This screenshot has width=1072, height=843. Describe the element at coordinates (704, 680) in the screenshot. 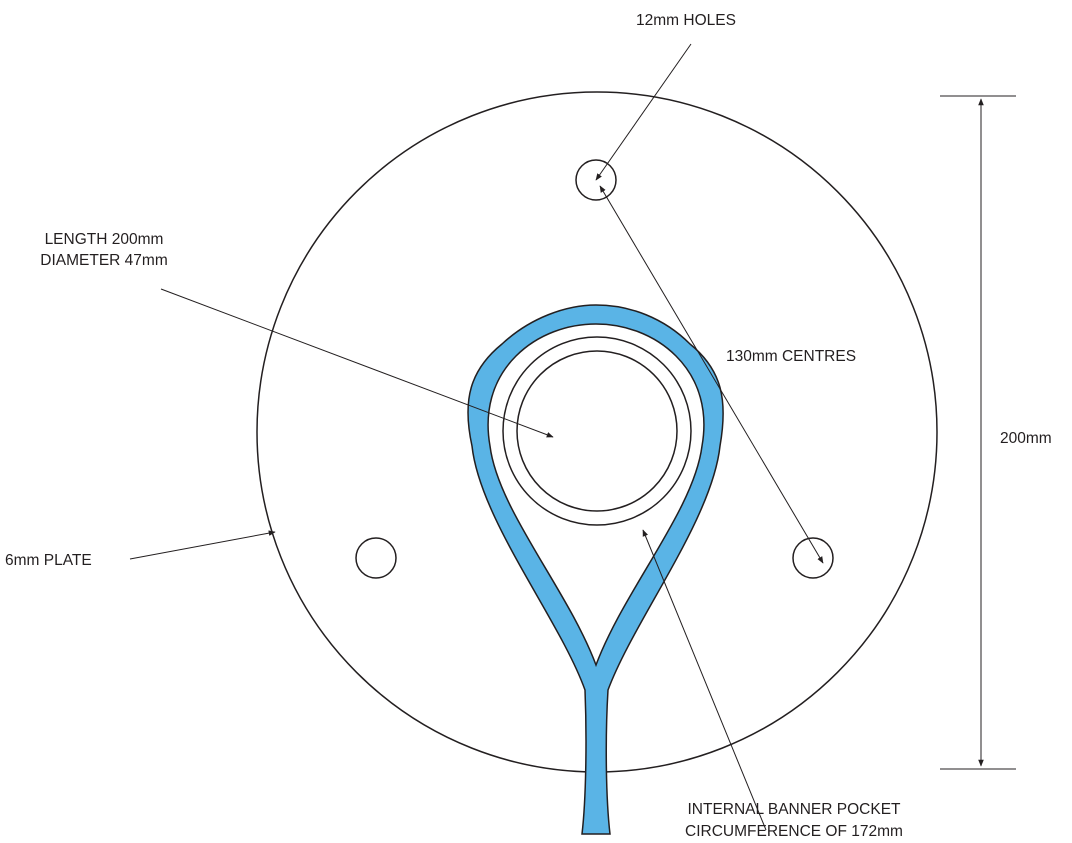

I see `leader-pocket` at that location.